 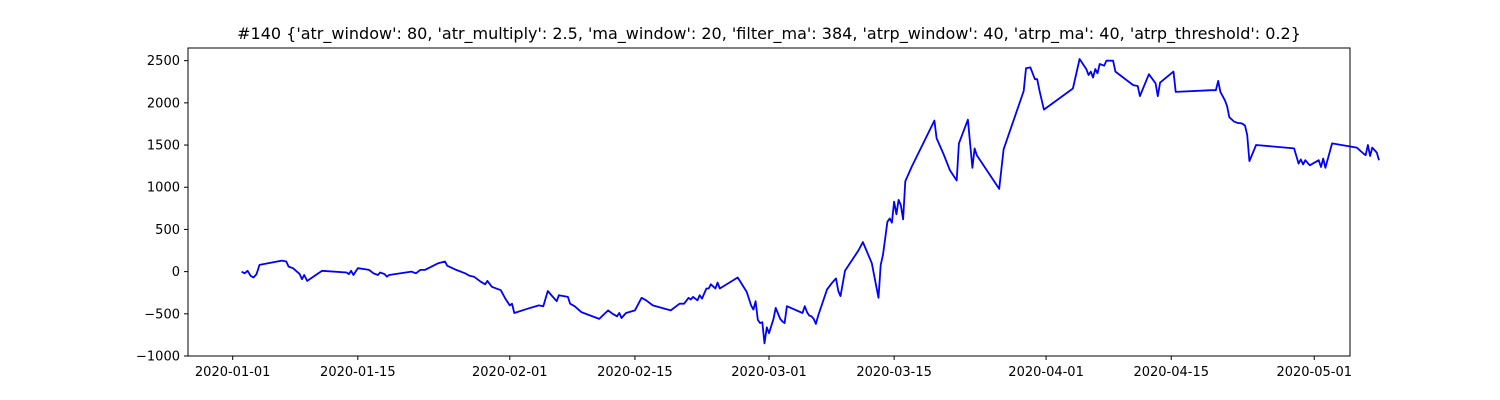 I want to click on x-tick-label: 2020-01-01, so click(x=233, y=372).